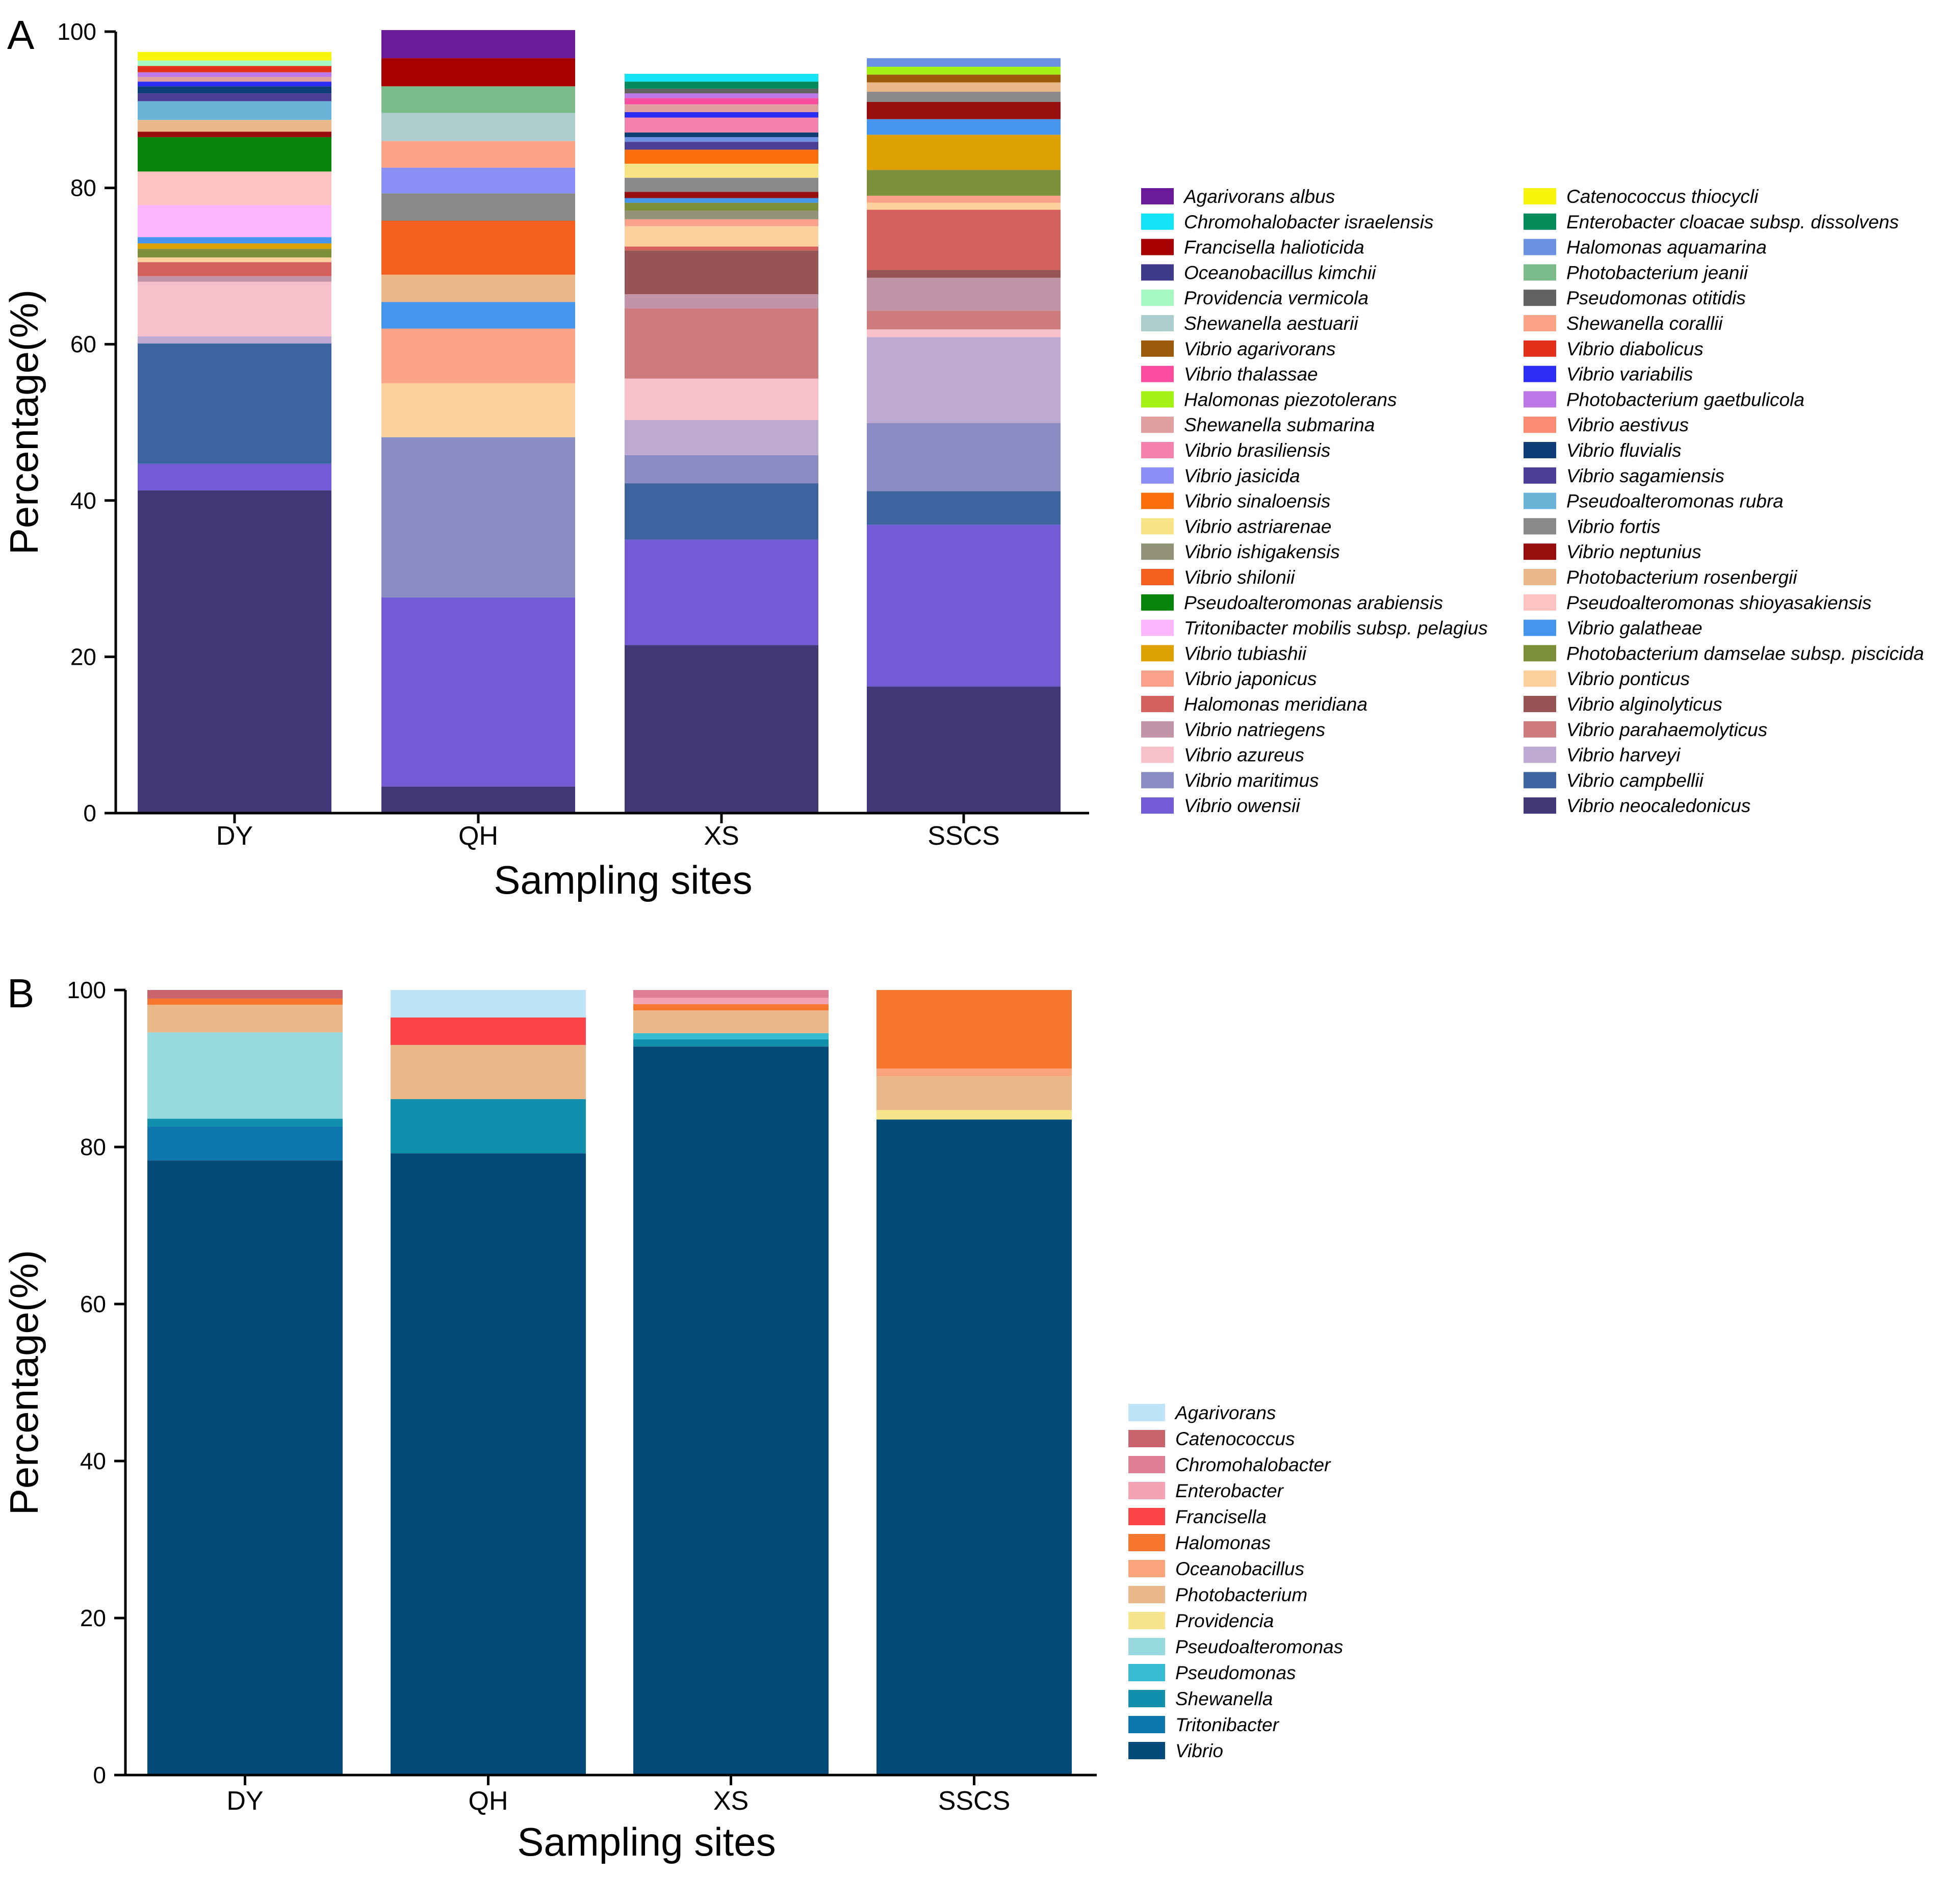 The image size is (1960, 1877). What do you see at coordinates (964, 836) in the screenshot?
I see `panel-a-x-tick-label-sscs: SSCS` at bounding box center [964, 836].